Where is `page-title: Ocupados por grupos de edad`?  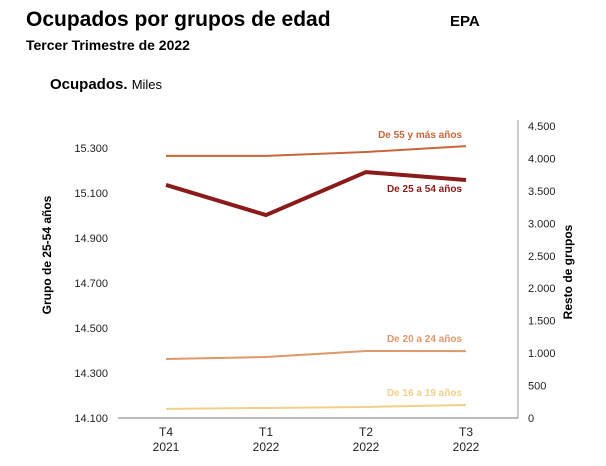 page-title: Ocupados por grupos de edad is located at coordinates (178, 19).